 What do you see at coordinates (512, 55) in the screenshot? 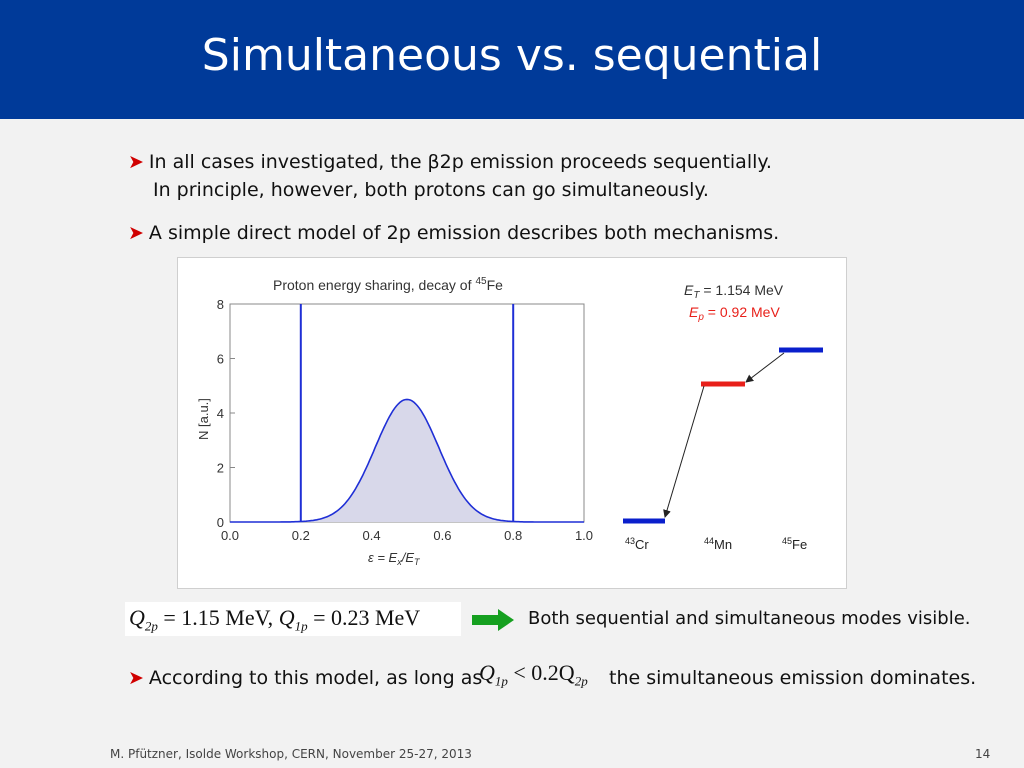
I see `slide-title: Simultaneous vs. sequential` at bounding box center [512, 55].